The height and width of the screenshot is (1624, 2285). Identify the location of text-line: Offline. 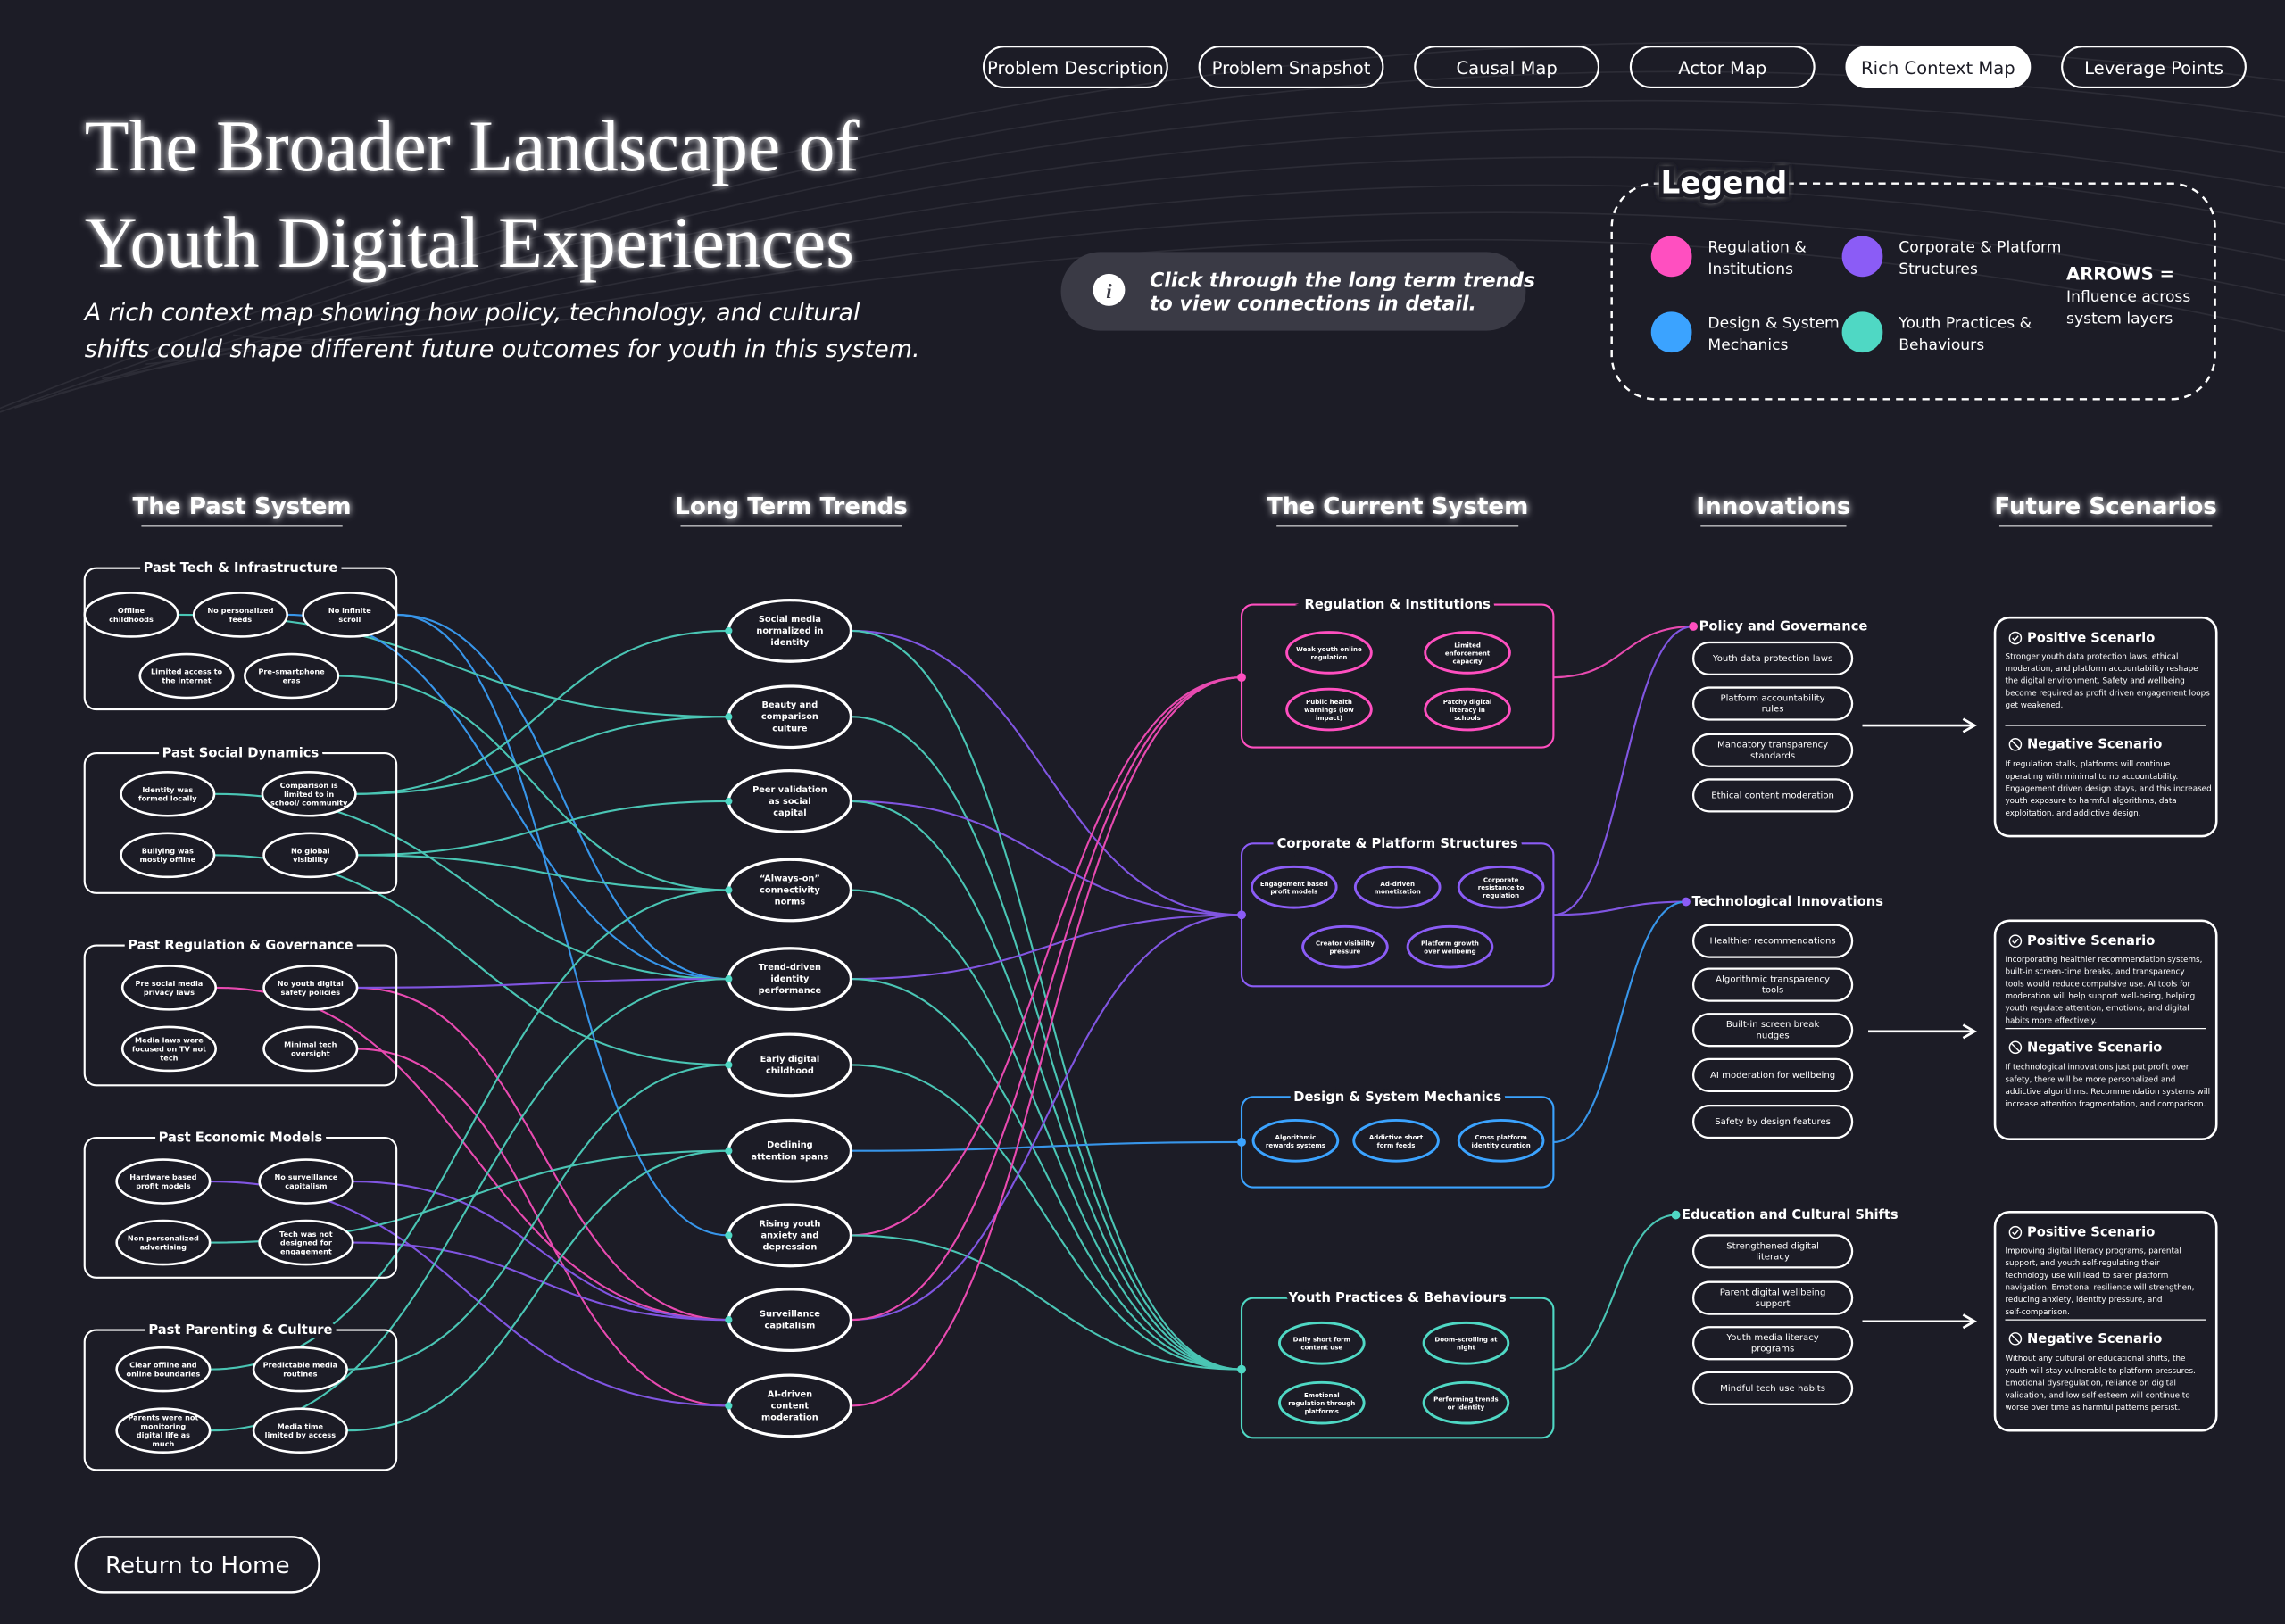
(131, 610).